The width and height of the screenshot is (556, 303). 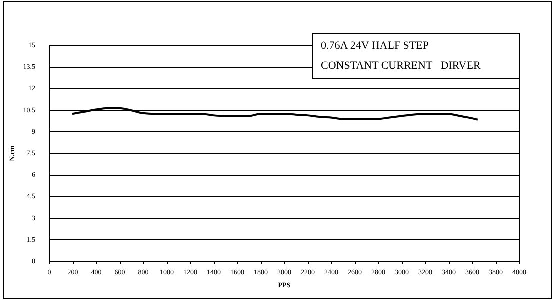 I want to click on annotation: 0.76A 24V HALF STEP, so click(x=375, y=46).